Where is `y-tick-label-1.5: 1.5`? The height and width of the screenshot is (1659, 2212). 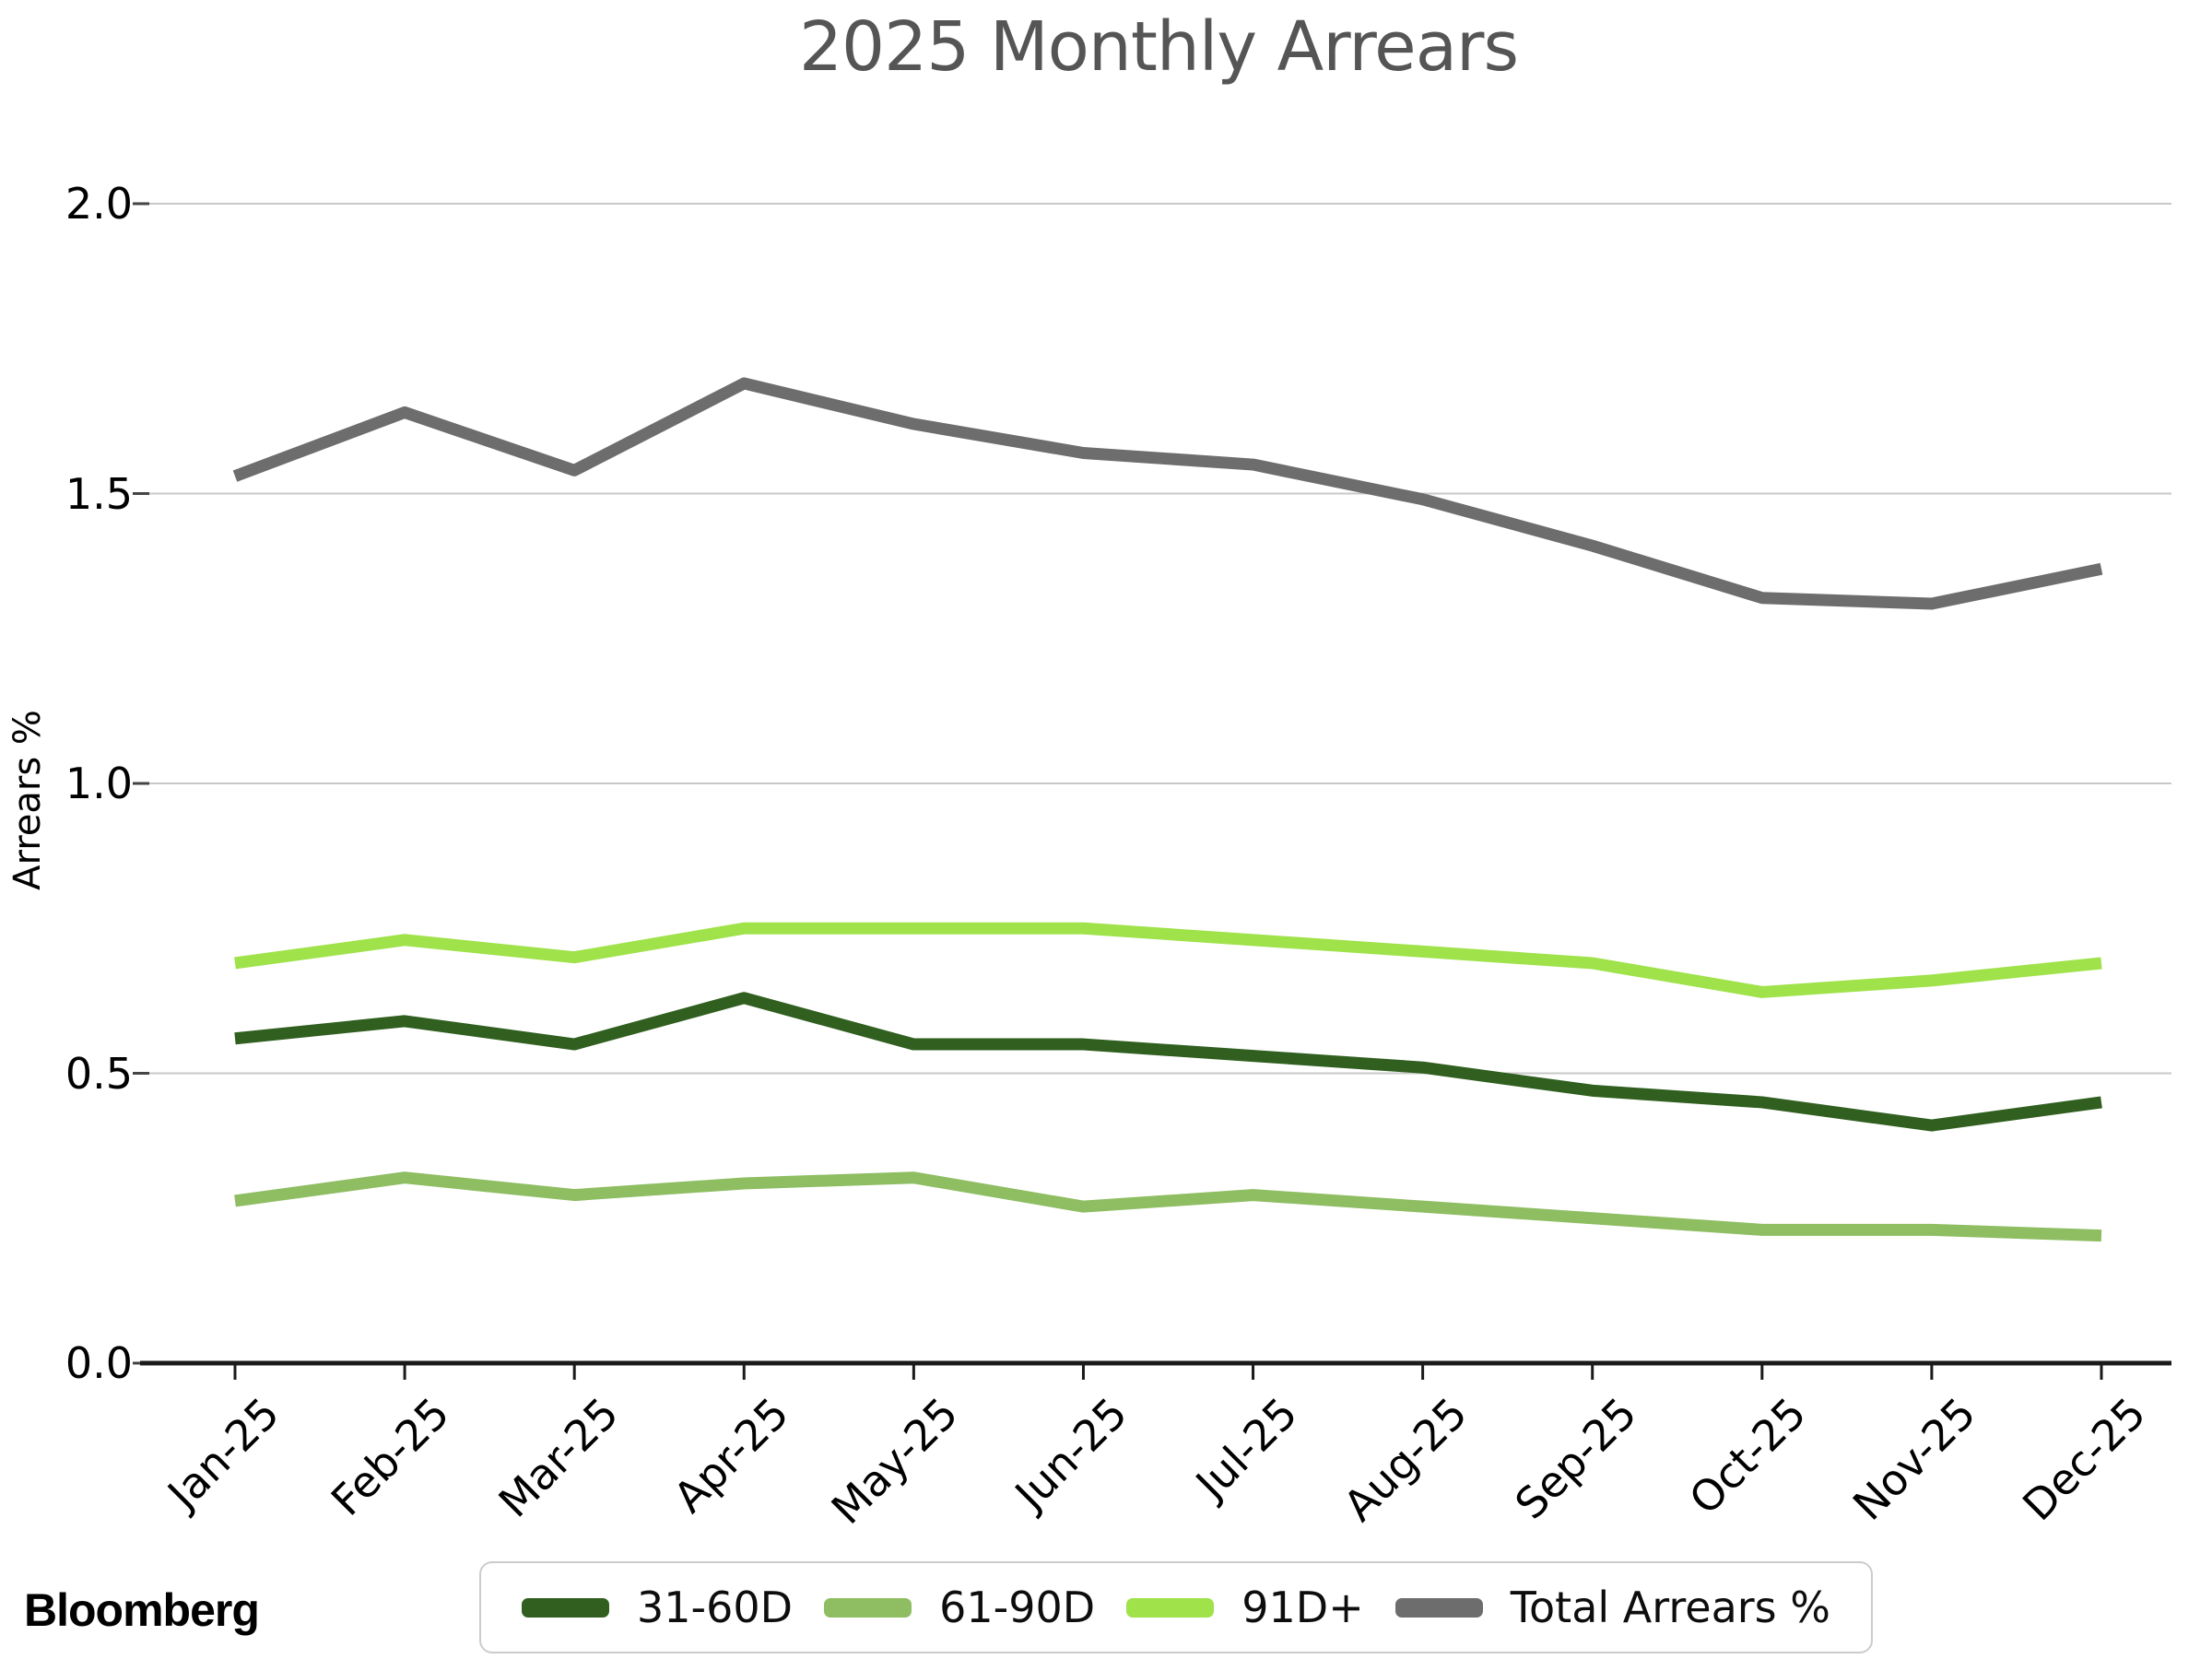 y-tick-label-1.5: 1.5 is located at coordinates (99, 493).